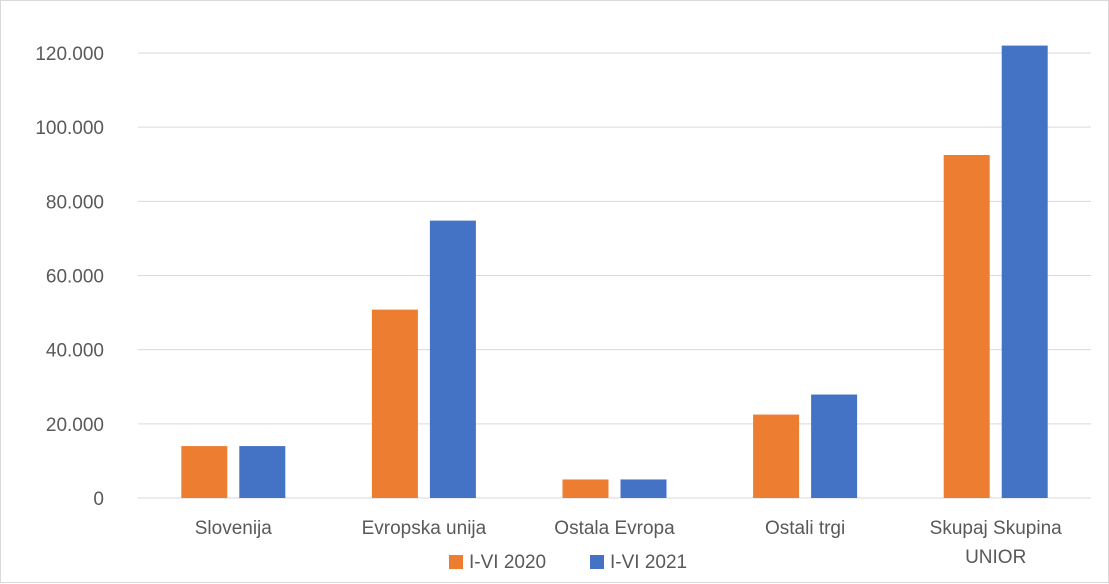  Describe the element at coordinates (507, 562) in the screenshot. I see `legend-label: I-VI 2020` at that location.